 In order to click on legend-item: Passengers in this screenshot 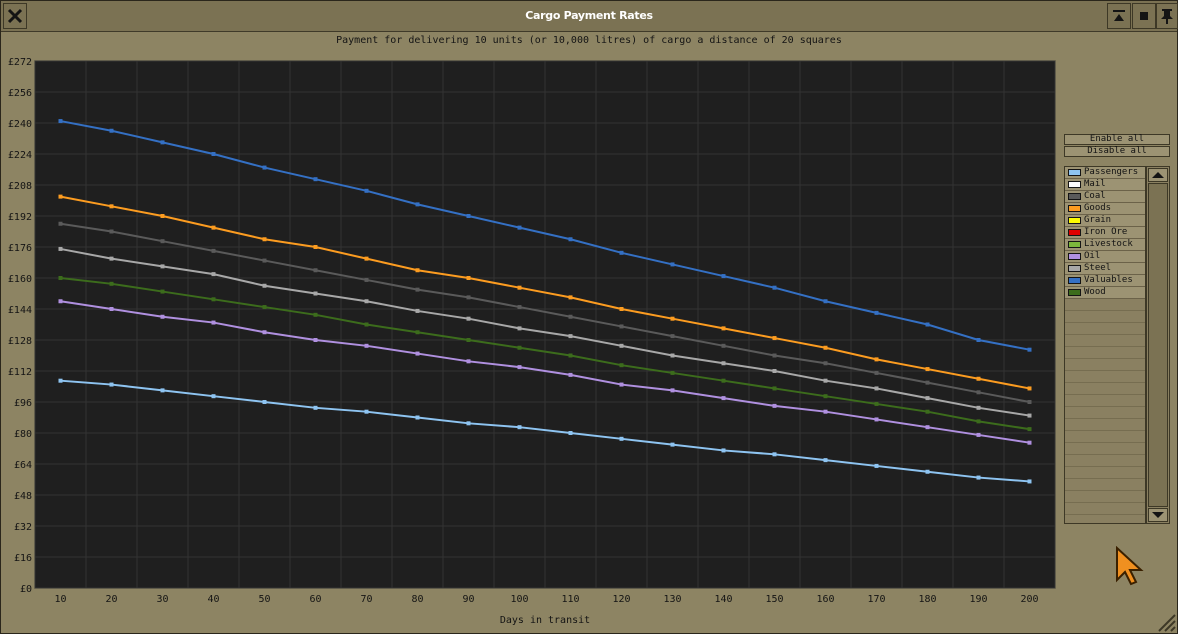, I will do `click(1105, 173)`.